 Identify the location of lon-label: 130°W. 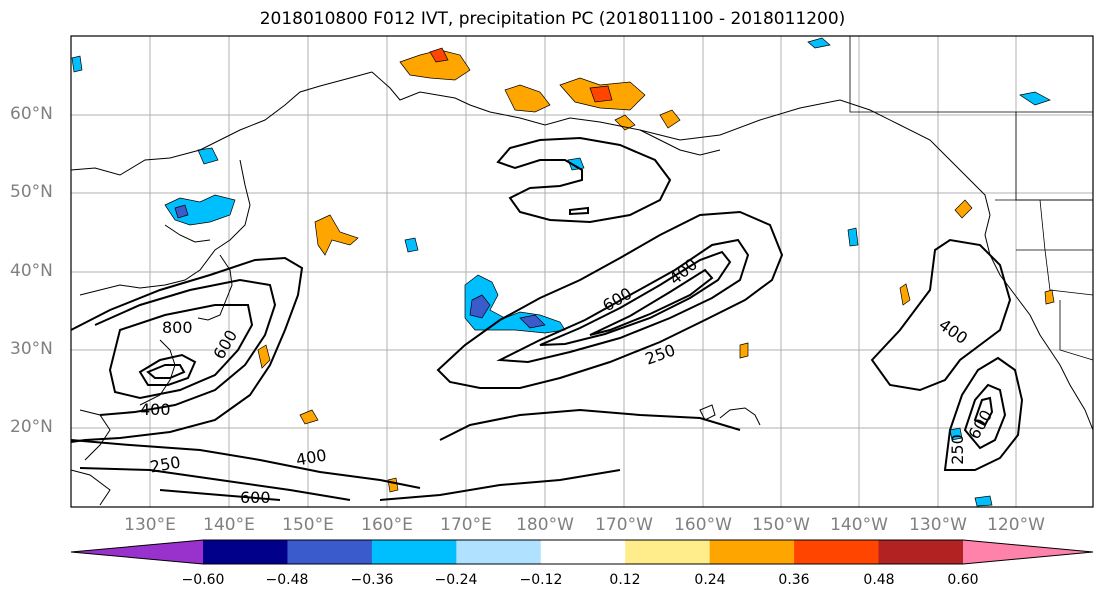
(938, 525).